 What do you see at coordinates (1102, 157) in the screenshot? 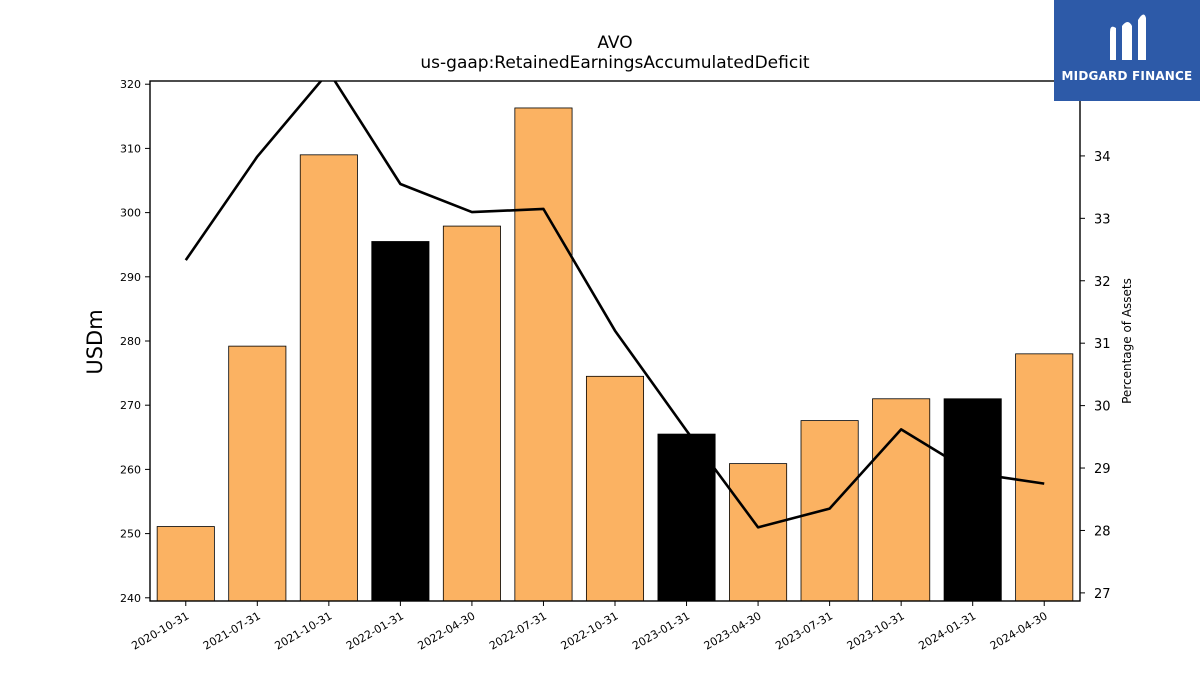
I see `y2-tick-label-34: 34` at bounding box center [1102, 157].